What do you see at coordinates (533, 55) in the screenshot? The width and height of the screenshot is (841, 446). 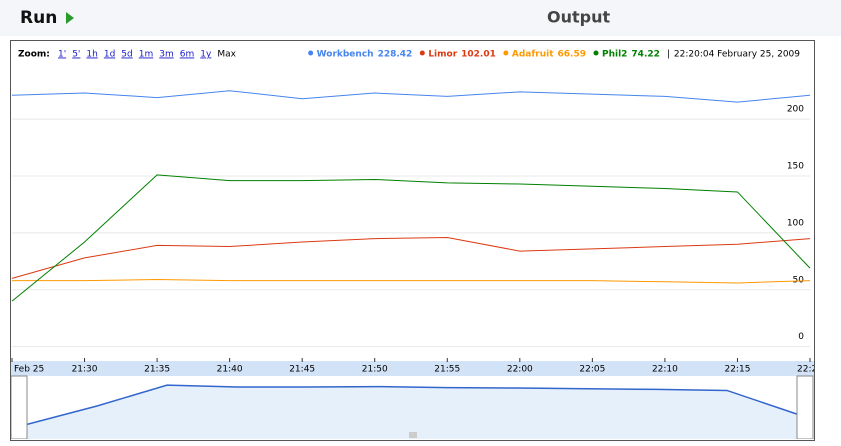 I see `legend-name: Adafruit` at bounding box center [533, 55].